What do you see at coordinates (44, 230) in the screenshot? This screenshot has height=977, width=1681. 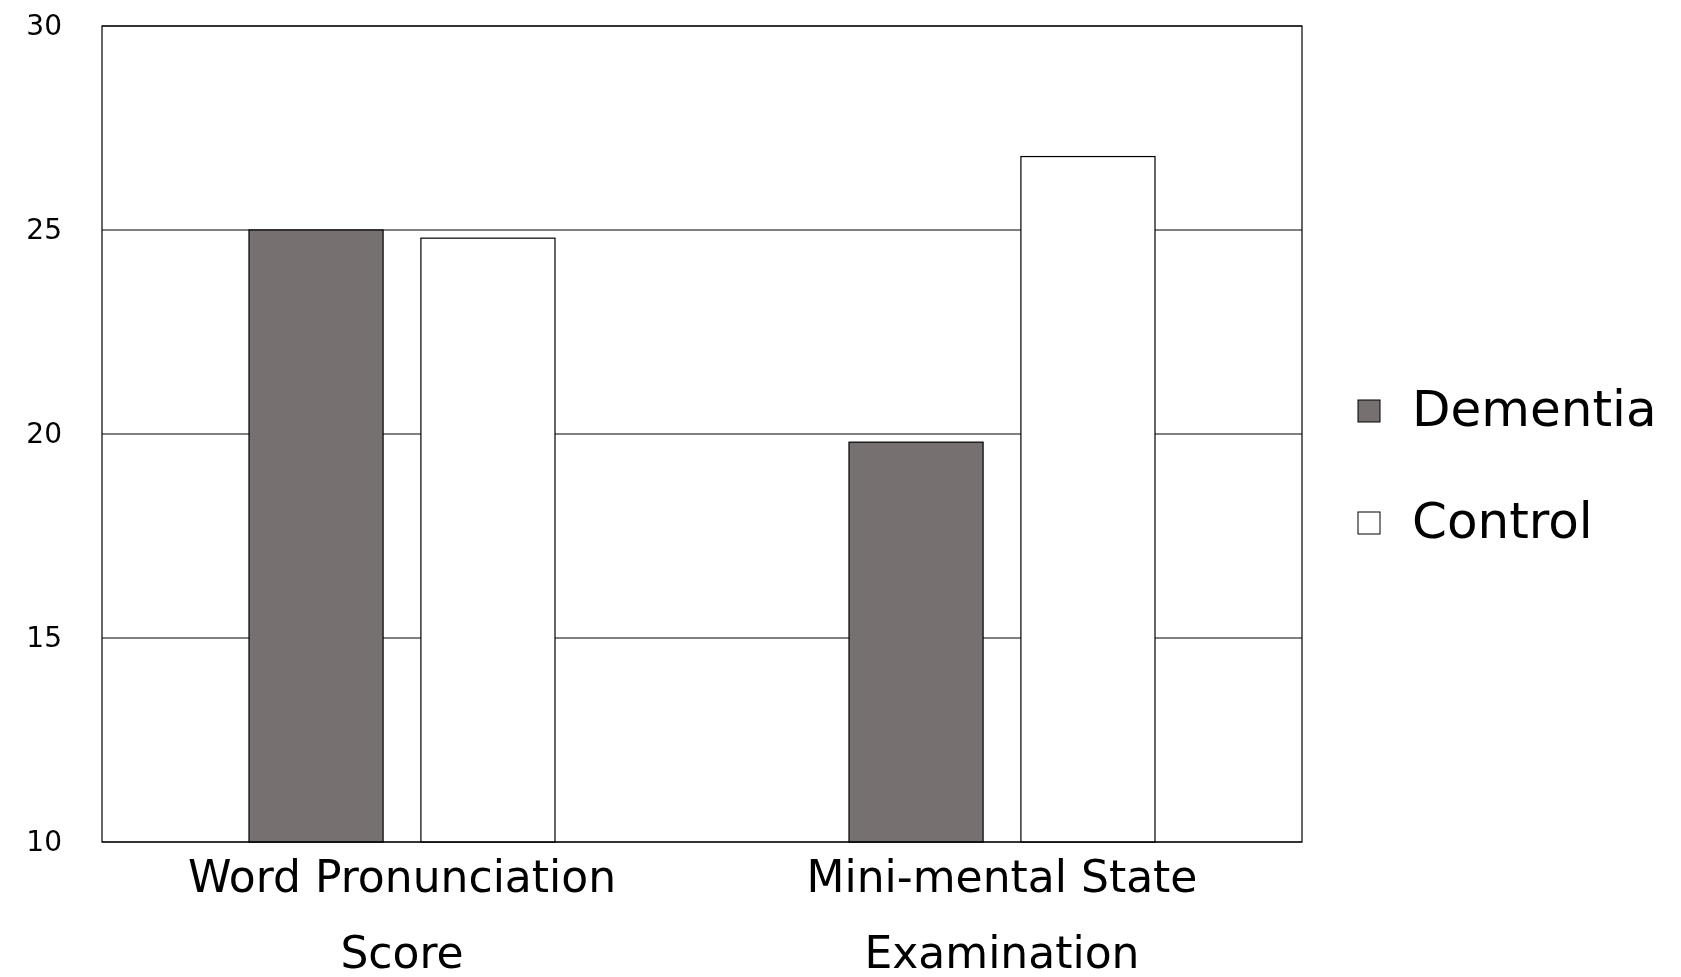 I see `y-tick-label: 25` at bounding box center [44, 230].